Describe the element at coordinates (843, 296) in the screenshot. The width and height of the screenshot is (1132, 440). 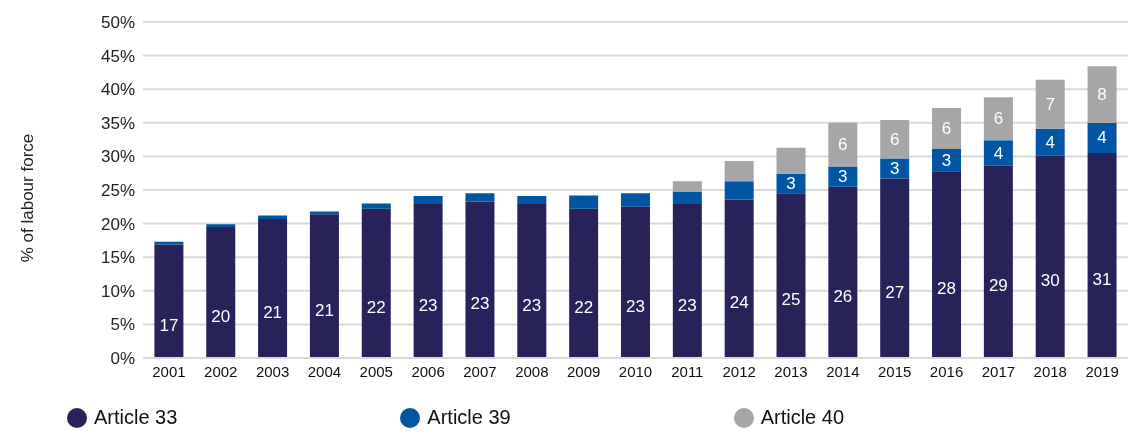
I see `data-label: 26` at that location.